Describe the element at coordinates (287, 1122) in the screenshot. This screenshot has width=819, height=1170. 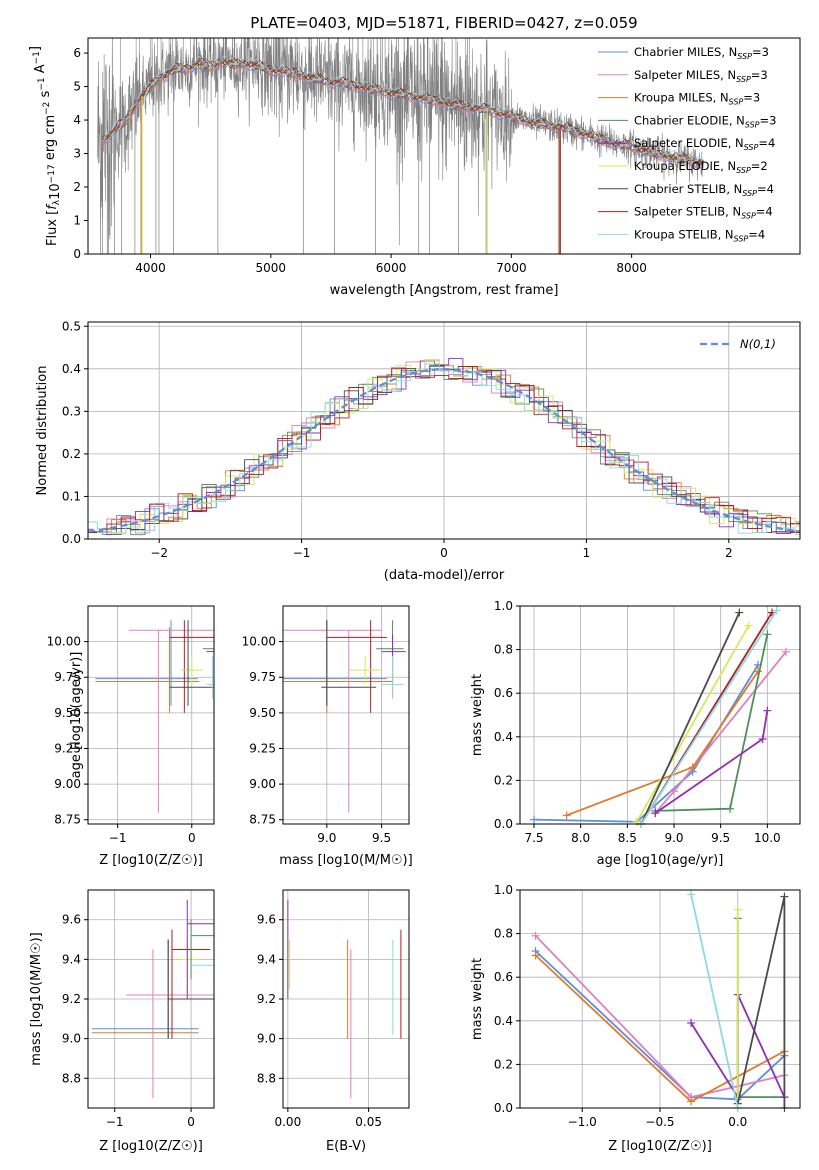
I see `x-tick-label: 0.00` at that location.